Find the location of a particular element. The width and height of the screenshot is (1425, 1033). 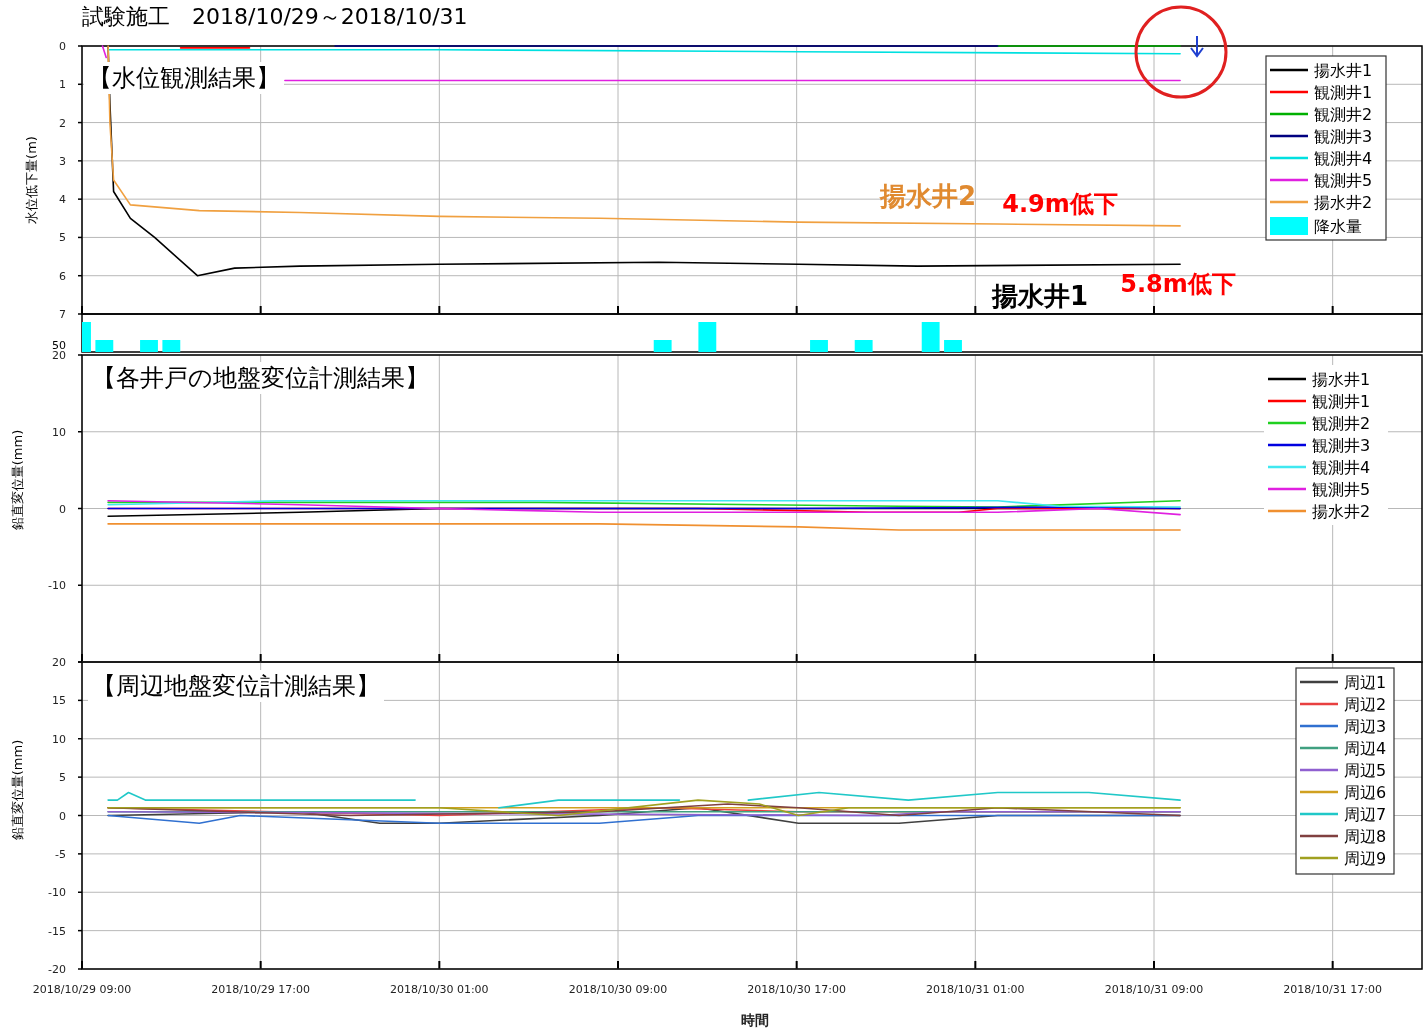

annotation: 4.9m低下 is located at coordinates (1060, 204).